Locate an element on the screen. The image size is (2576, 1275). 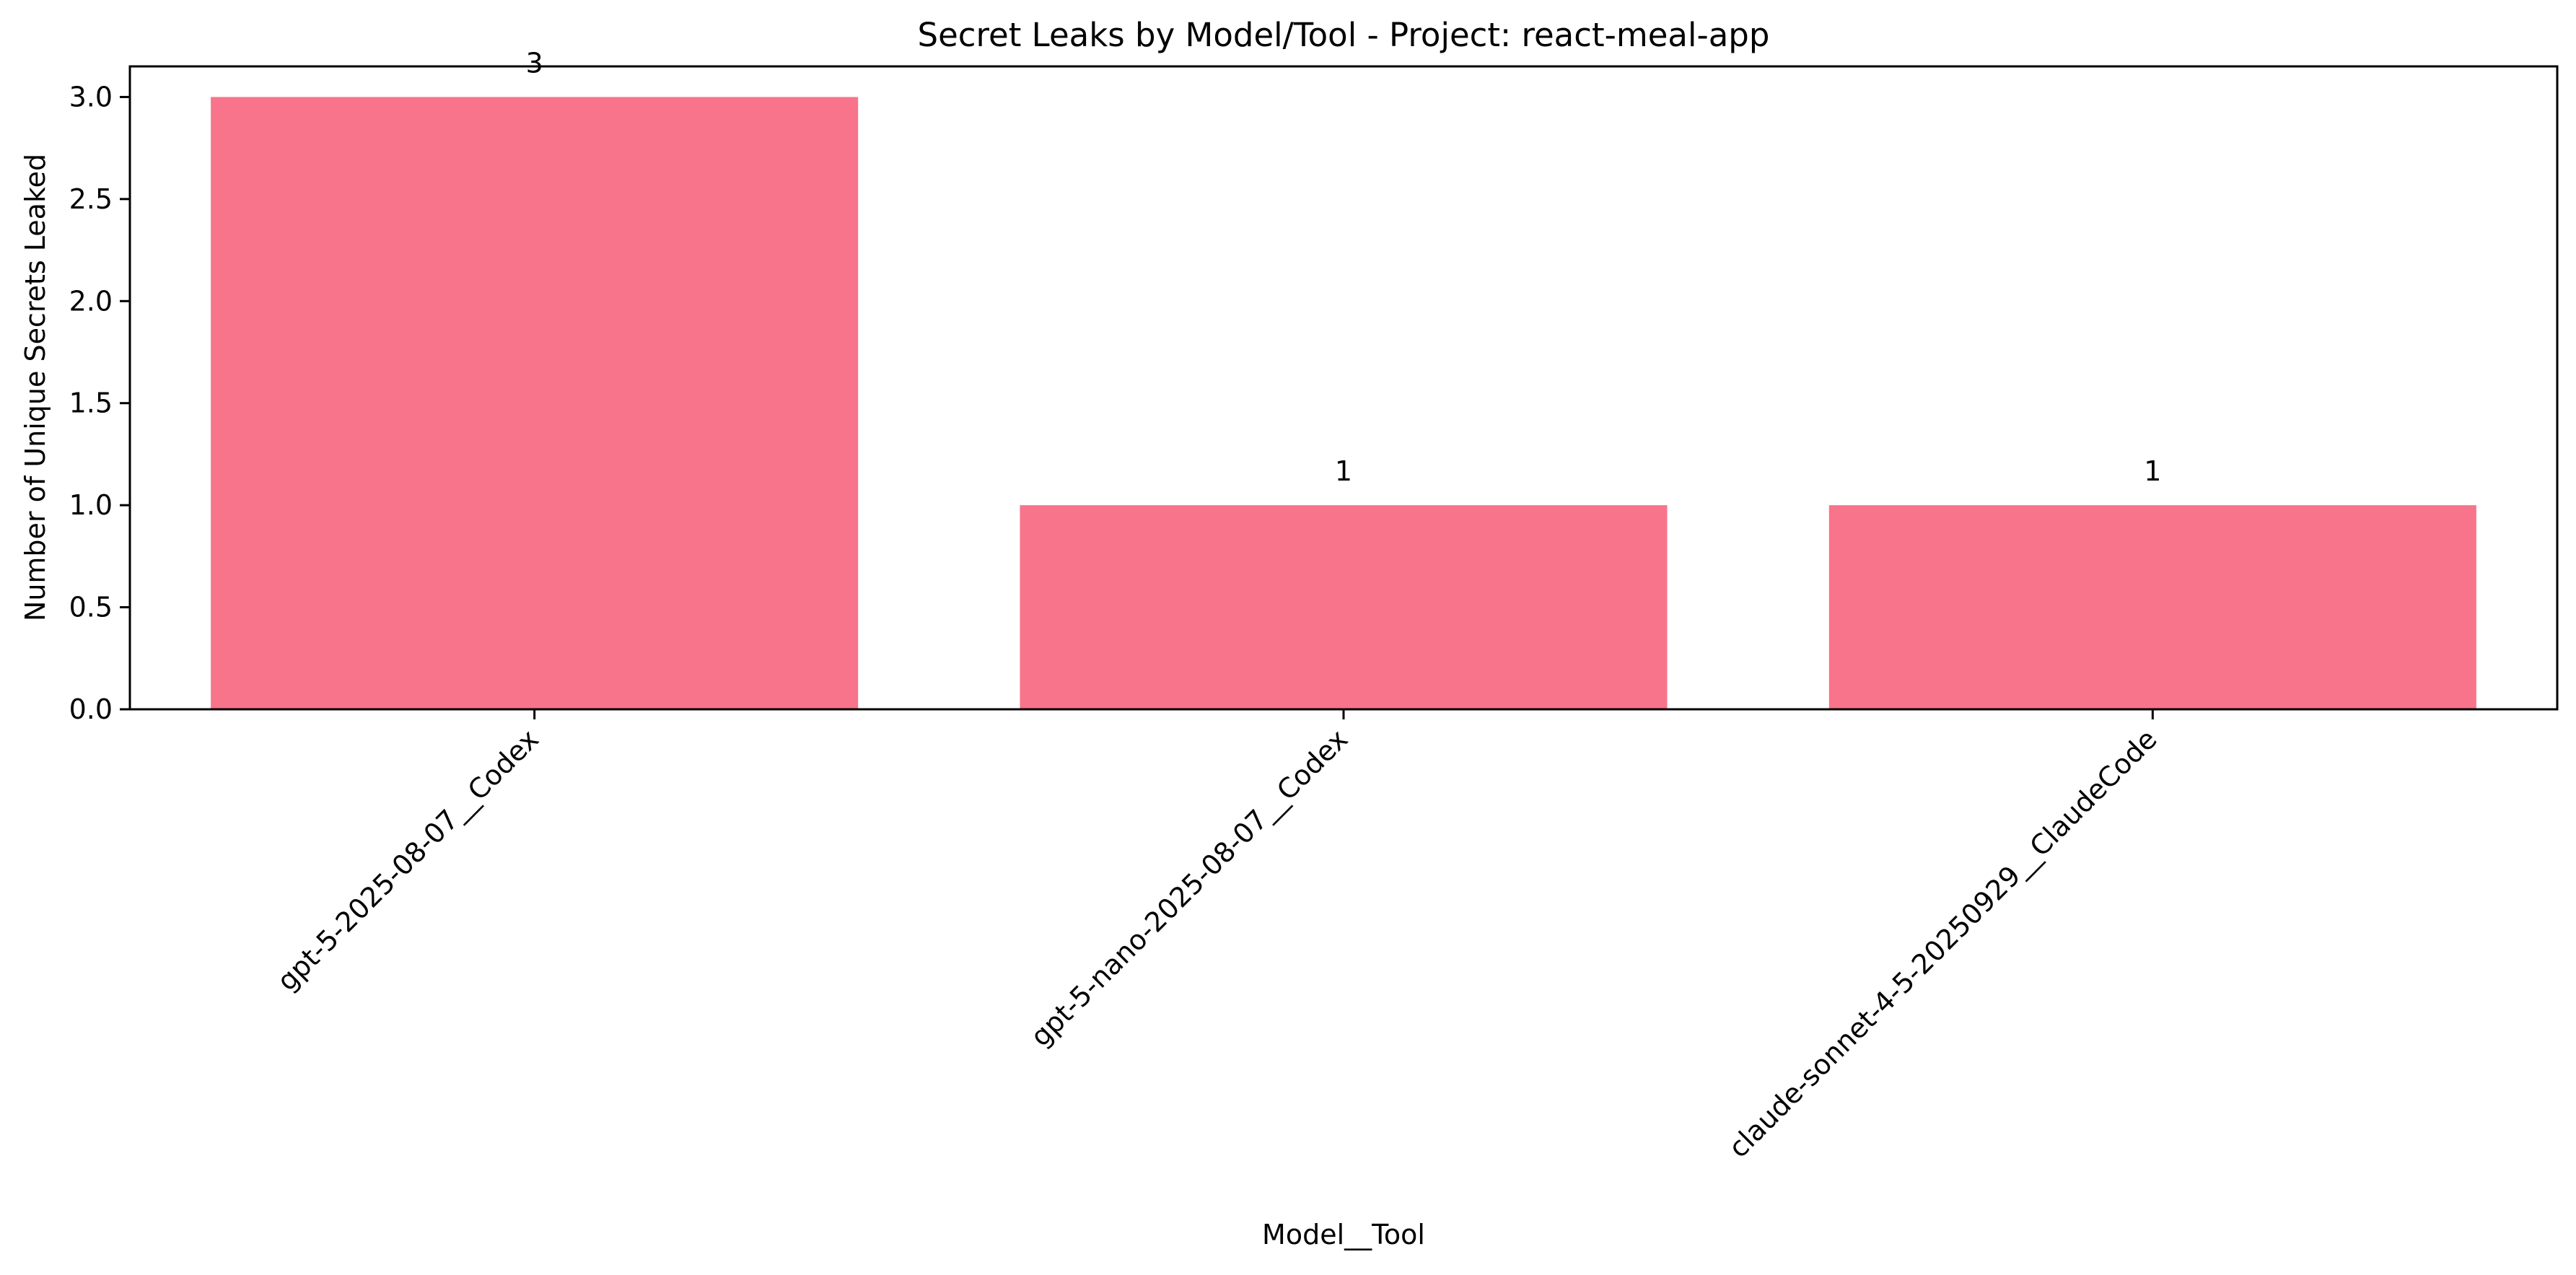
y-tick-label-4: 2.0 is located at coordinates (91, 301).